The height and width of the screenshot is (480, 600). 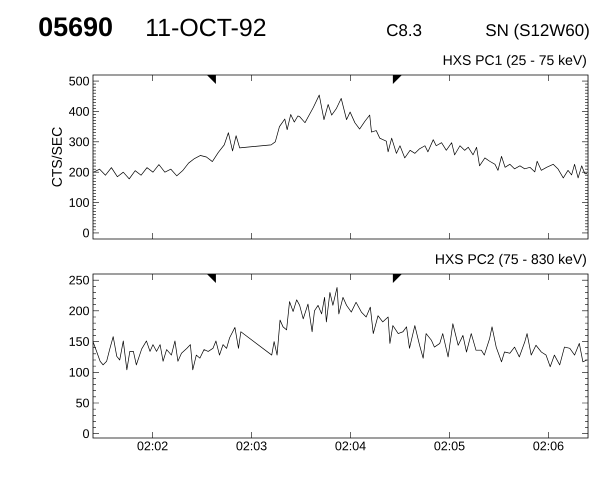 I want to click on text: 05690, so click(x=75, y=26).